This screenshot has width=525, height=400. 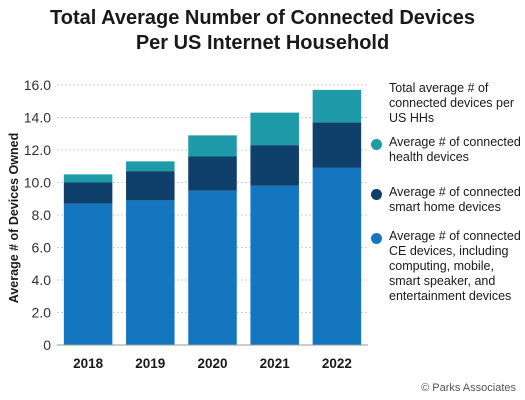 What do you see at coordinates (212, 173) in the screenshot?
I see `bar-segment-smart-home-2020` at bounding box center [212, 173].